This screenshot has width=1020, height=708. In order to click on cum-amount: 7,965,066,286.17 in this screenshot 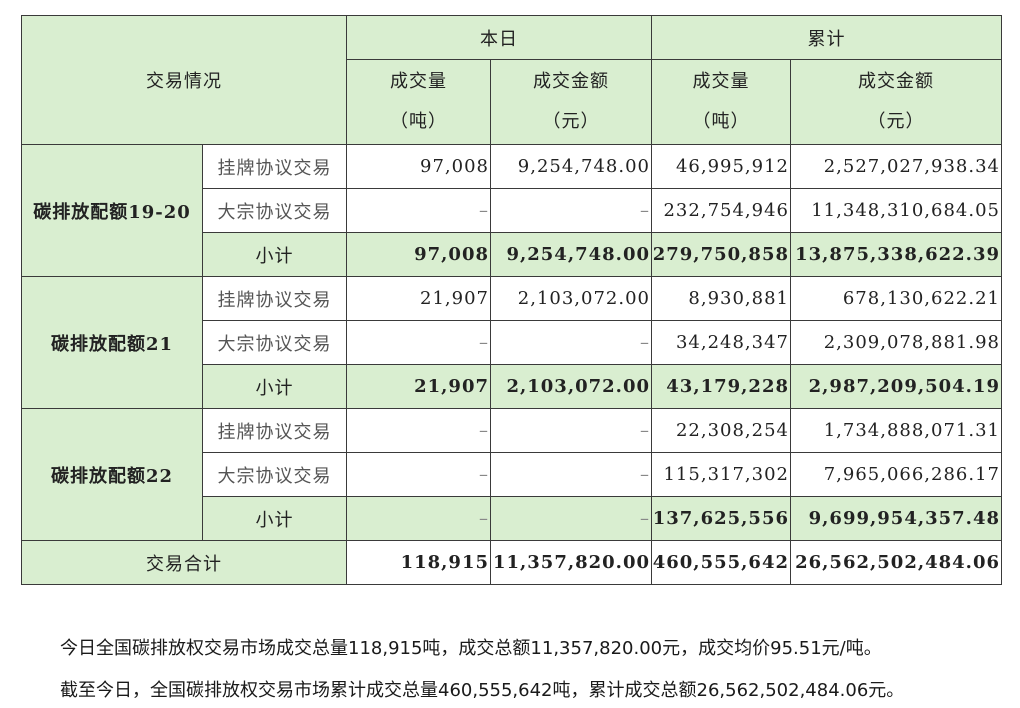, I will do `click(896, 474)`.